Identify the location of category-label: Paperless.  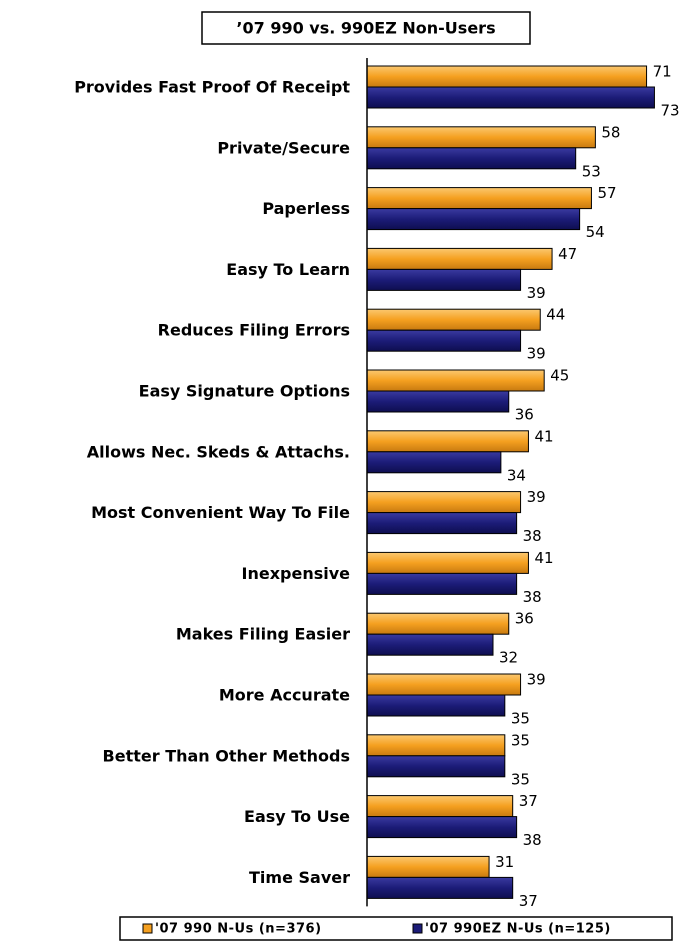
(306, 208).